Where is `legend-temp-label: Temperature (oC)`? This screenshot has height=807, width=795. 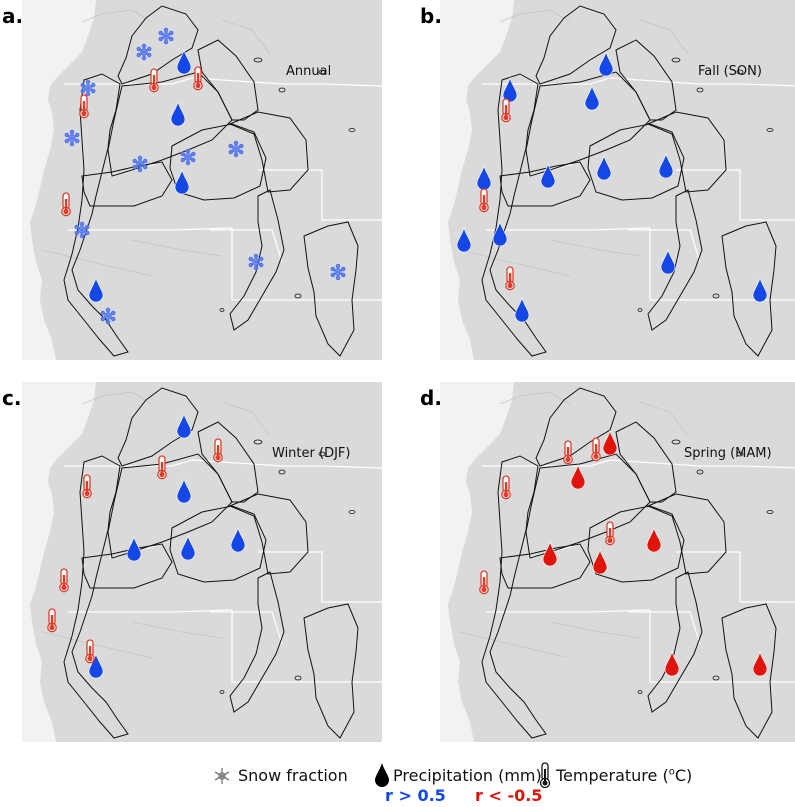
legend-temp-label: Temperature (oC) is located at coordinates (624, 775).